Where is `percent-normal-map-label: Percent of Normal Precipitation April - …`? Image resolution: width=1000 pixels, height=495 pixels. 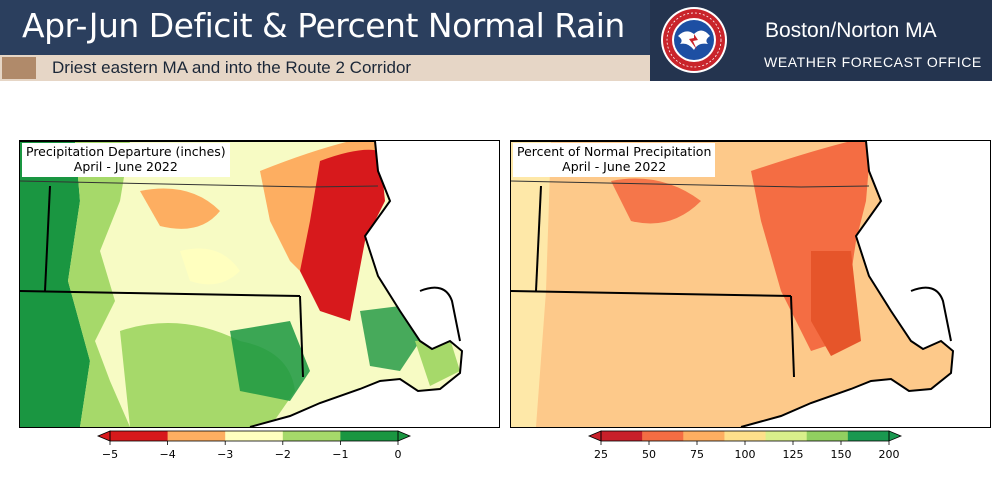 percent-normal-map-label: Percent of Normal Precipitation April - … is located at coordinates (614, 160).